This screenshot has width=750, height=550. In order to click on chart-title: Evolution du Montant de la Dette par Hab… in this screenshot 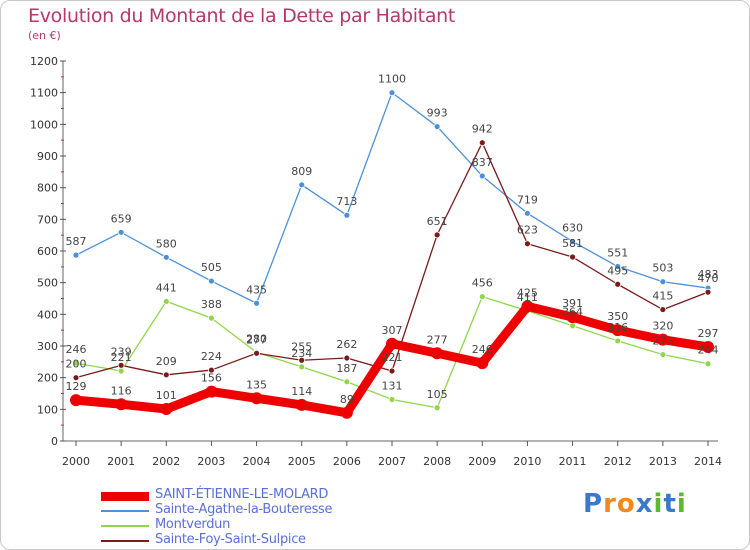, I will do `click(242, 16)`.